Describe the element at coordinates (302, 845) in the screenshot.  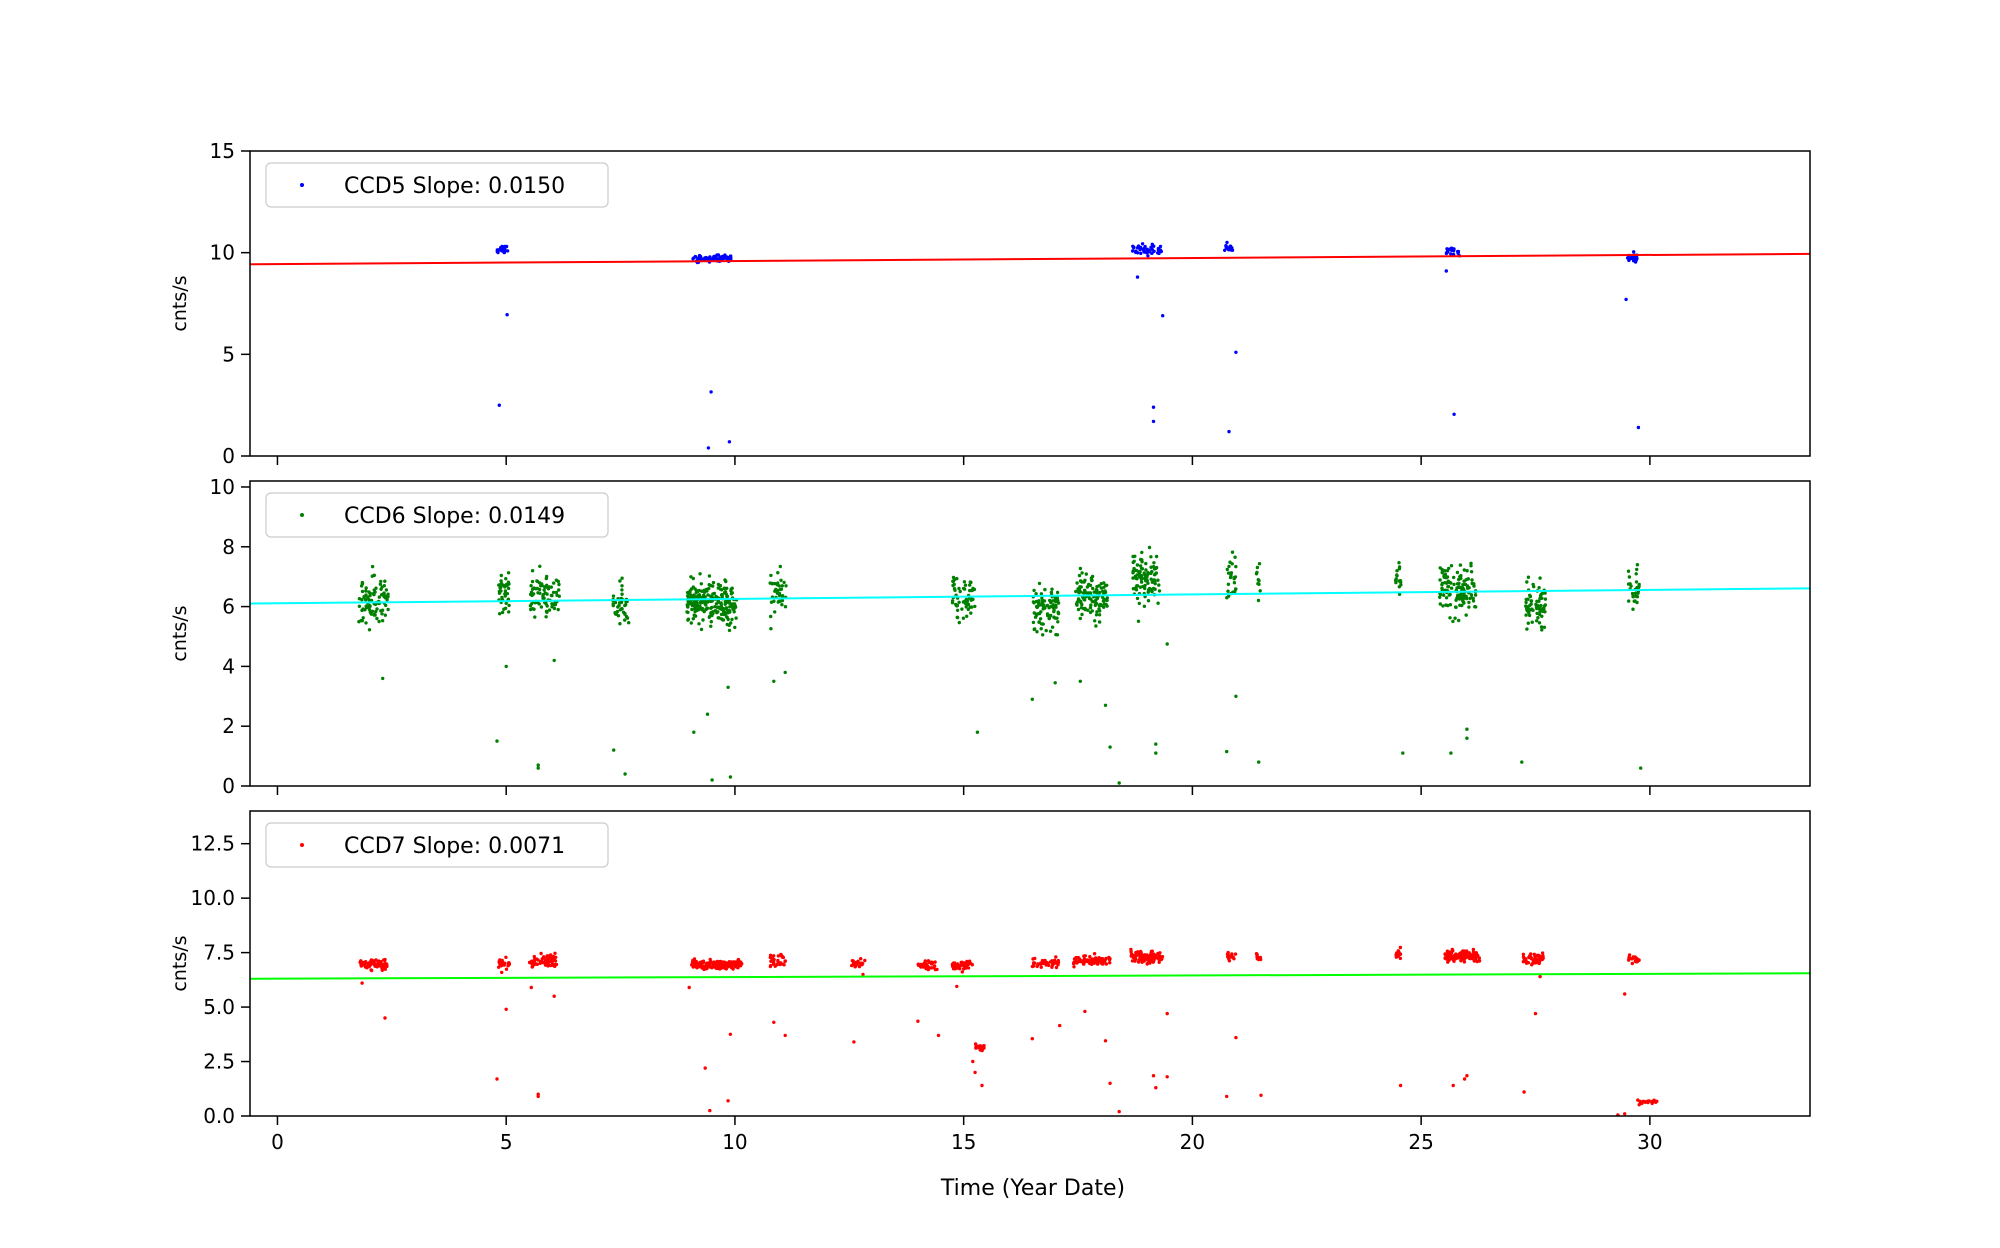
I see `legend-marker` at that location.